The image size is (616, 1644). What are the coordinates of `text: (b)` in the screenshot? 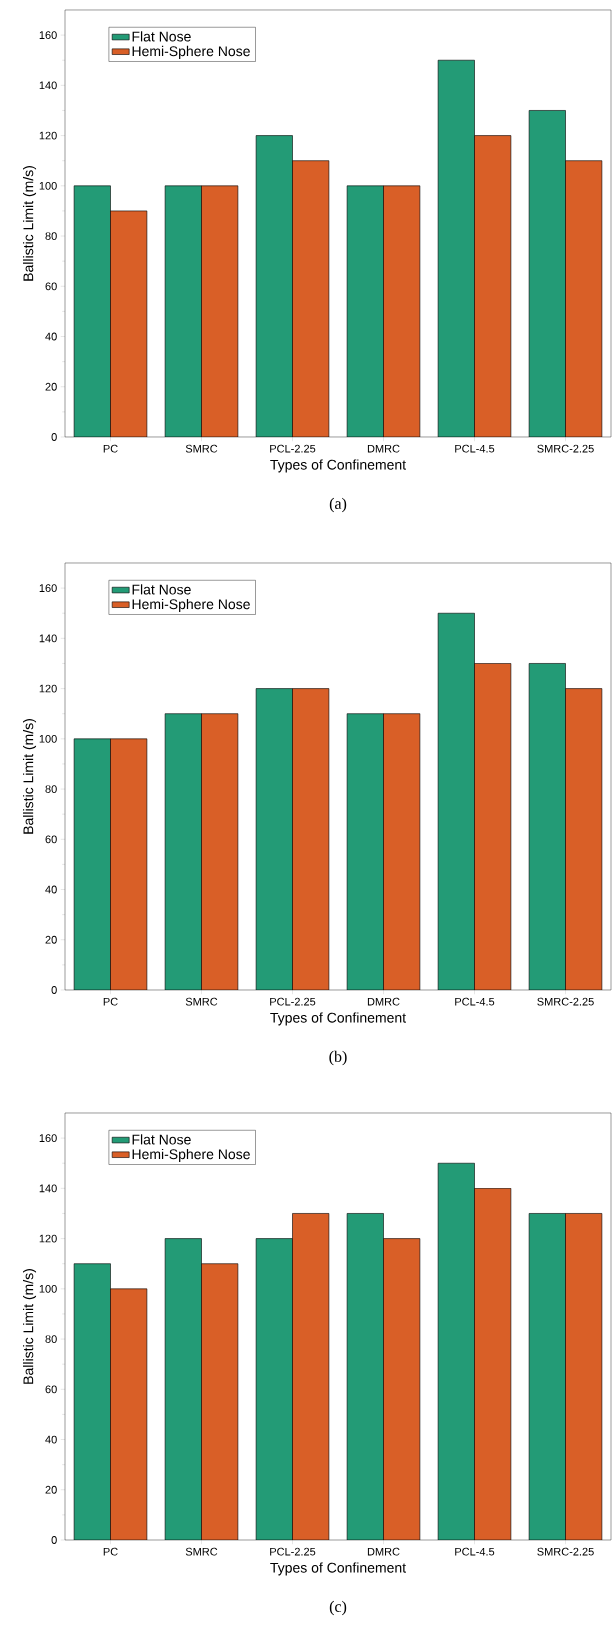 It's located at (338, 1058).